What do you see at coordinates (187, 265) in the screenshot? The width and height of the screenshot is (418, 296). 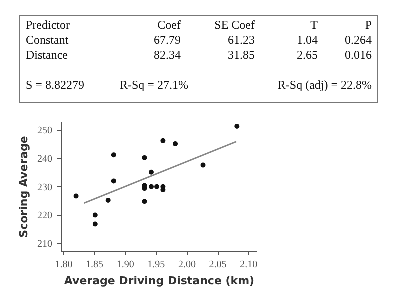 I see `x-tick-label: 2.00` at bounding box center [187, 265].